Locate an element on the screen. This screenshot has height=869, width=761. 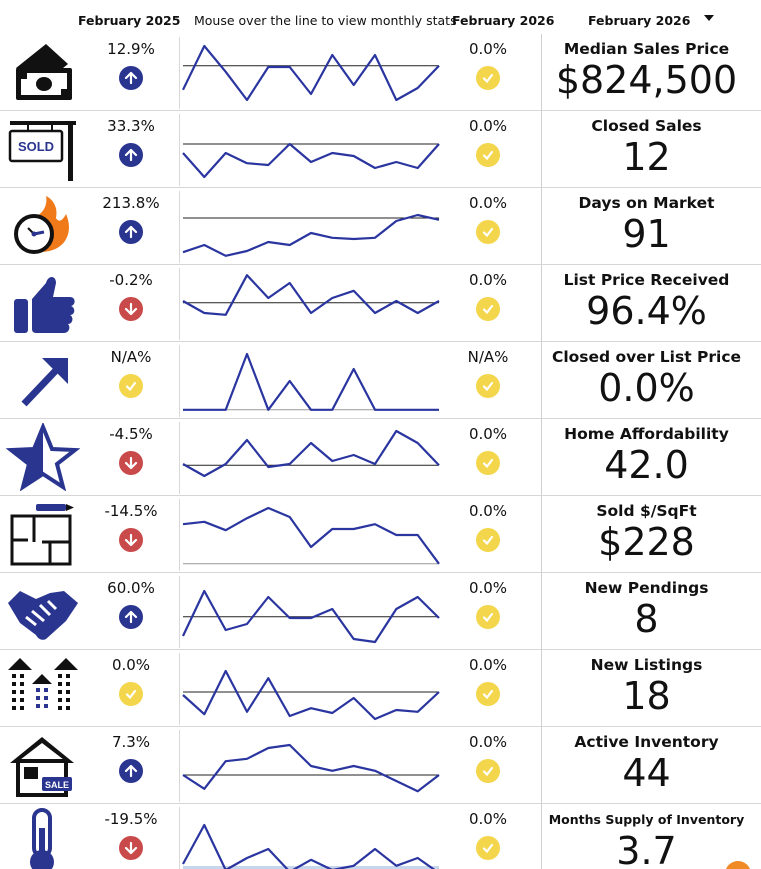
stat-value: $824,500 is located at coordinates (646, 80).